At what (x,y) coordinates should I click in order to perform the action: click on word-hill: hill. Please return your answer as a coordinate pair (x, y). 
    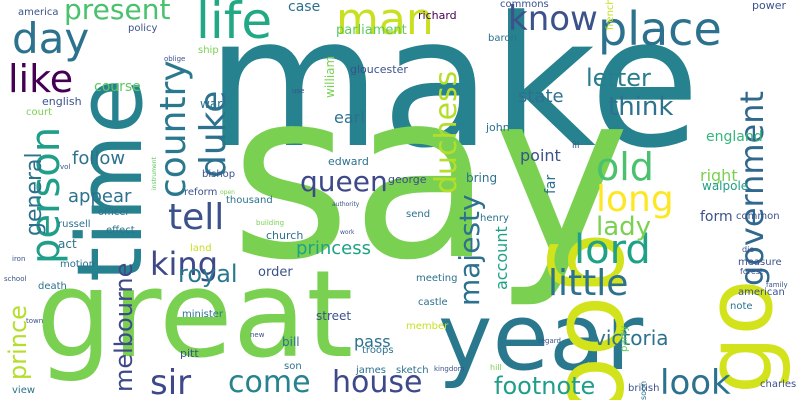
    Looking at the image, I should click on (496, 367).